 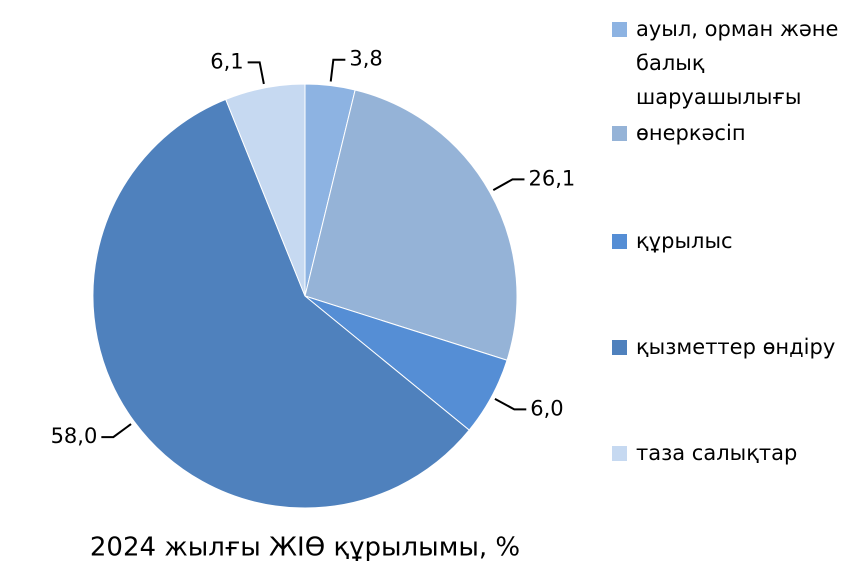 I want to click on data-label: 6,0, so click(x=546, y=408).